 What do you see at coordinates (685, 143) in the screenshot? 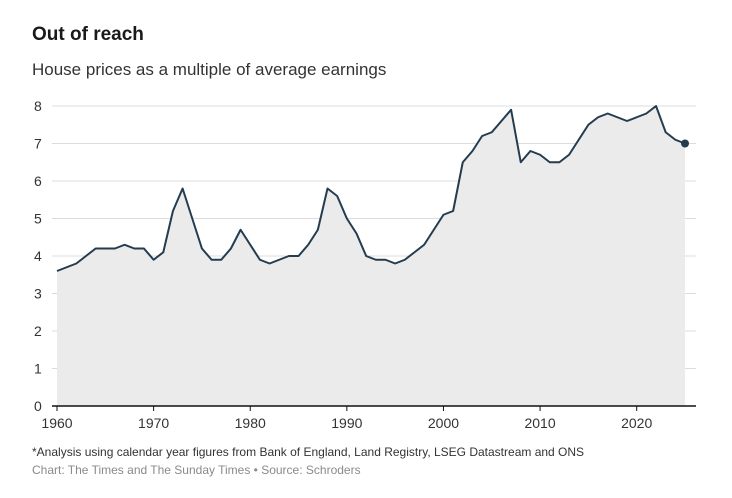
I see `end-marker` at bounding box center [685, 143].